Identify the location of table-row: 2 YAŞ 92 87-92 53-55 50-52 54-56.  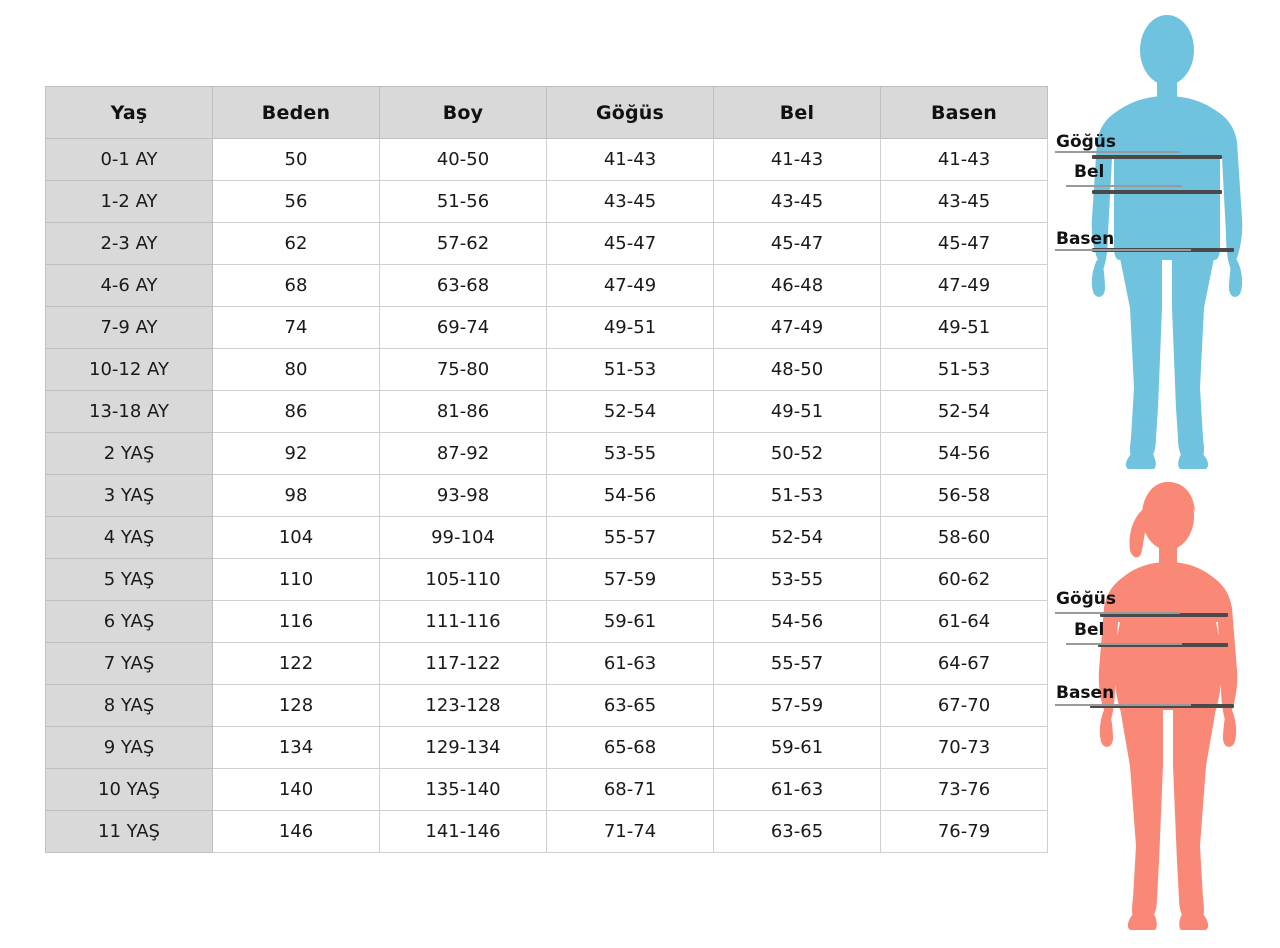
(546, 453).